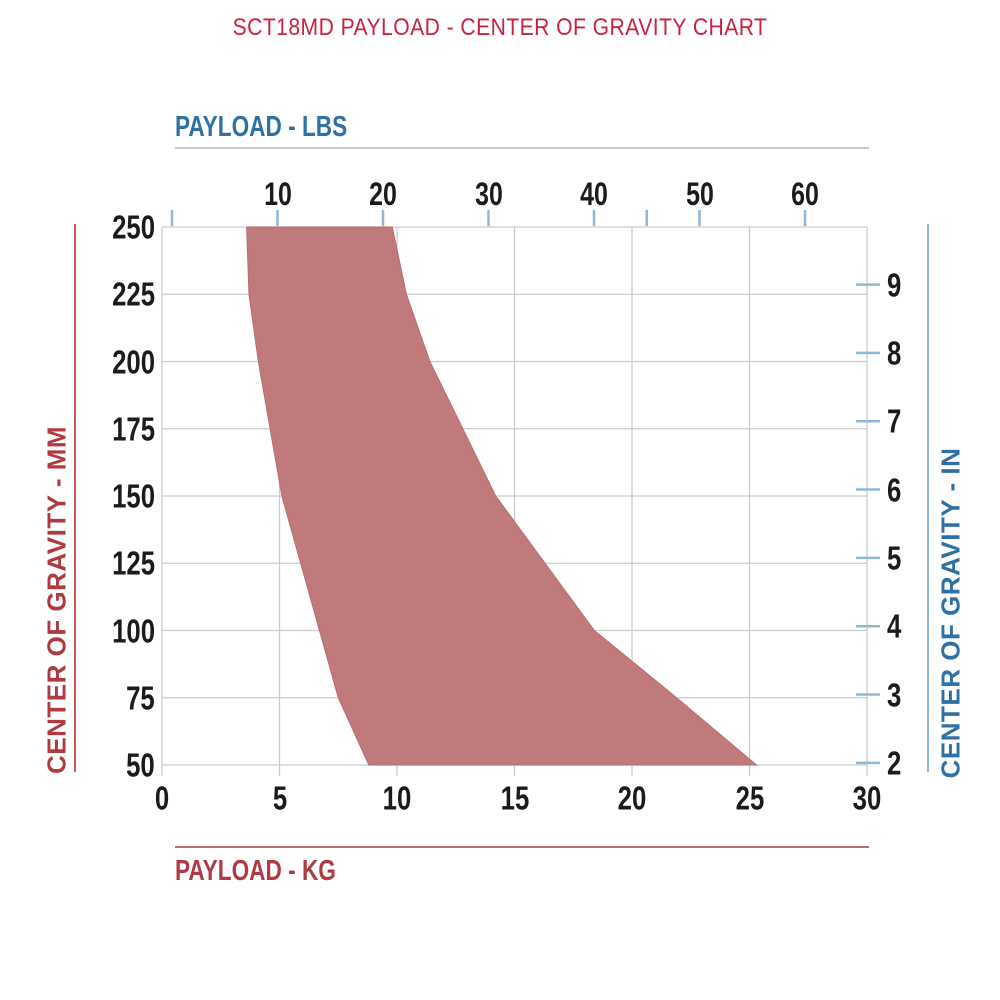 The image size is (1000, 1000). I want to click on right-tick-label: 9, so click(894, 285).